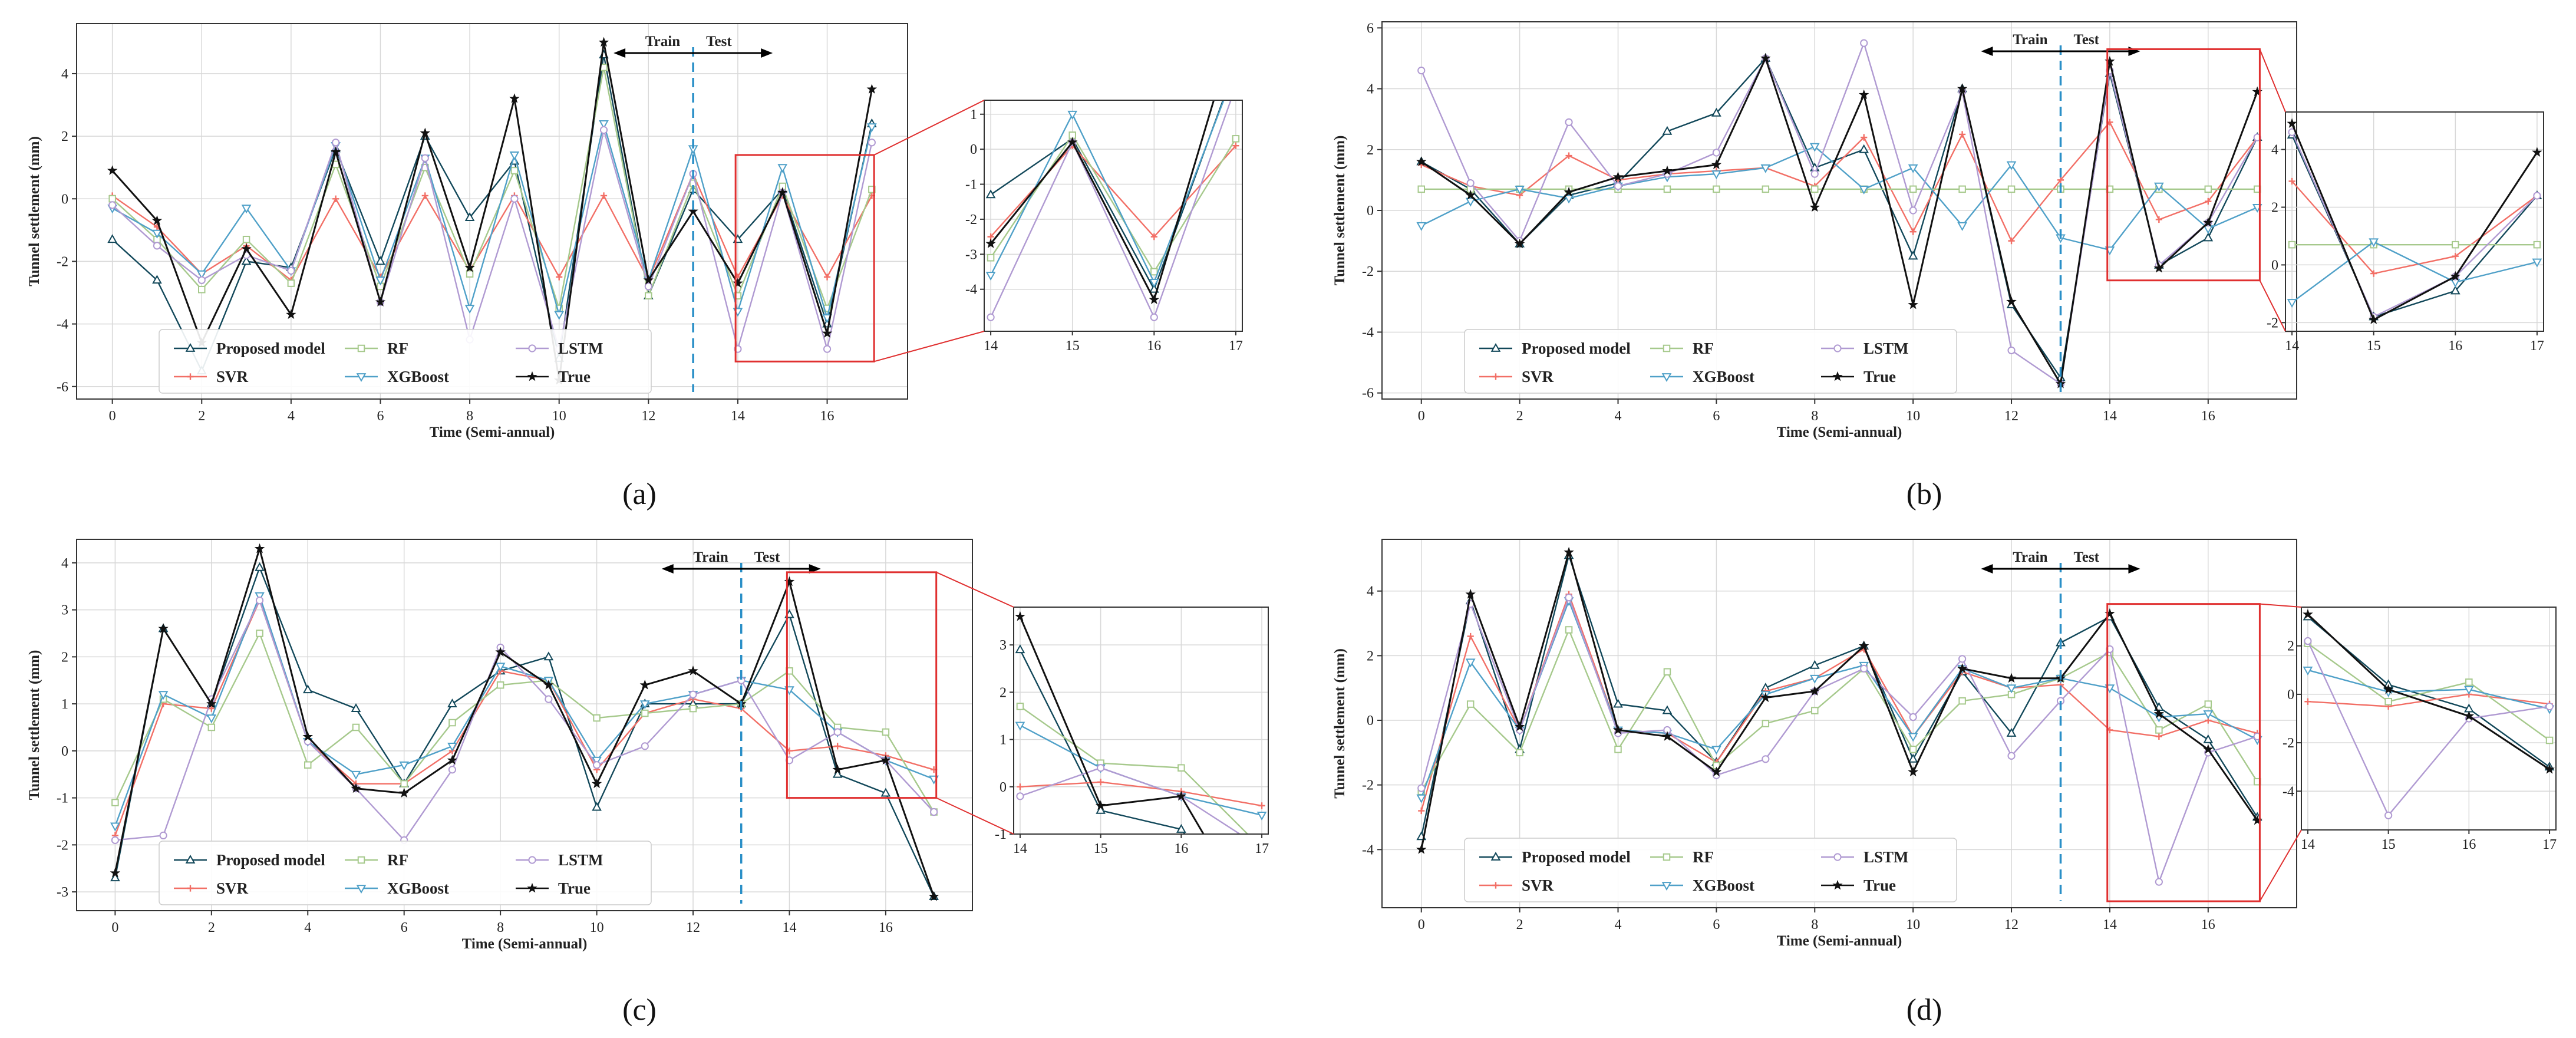 This screenshot has width=2576, height=1038. I want to click on legend-entry: LSTM, so click(581, 860).